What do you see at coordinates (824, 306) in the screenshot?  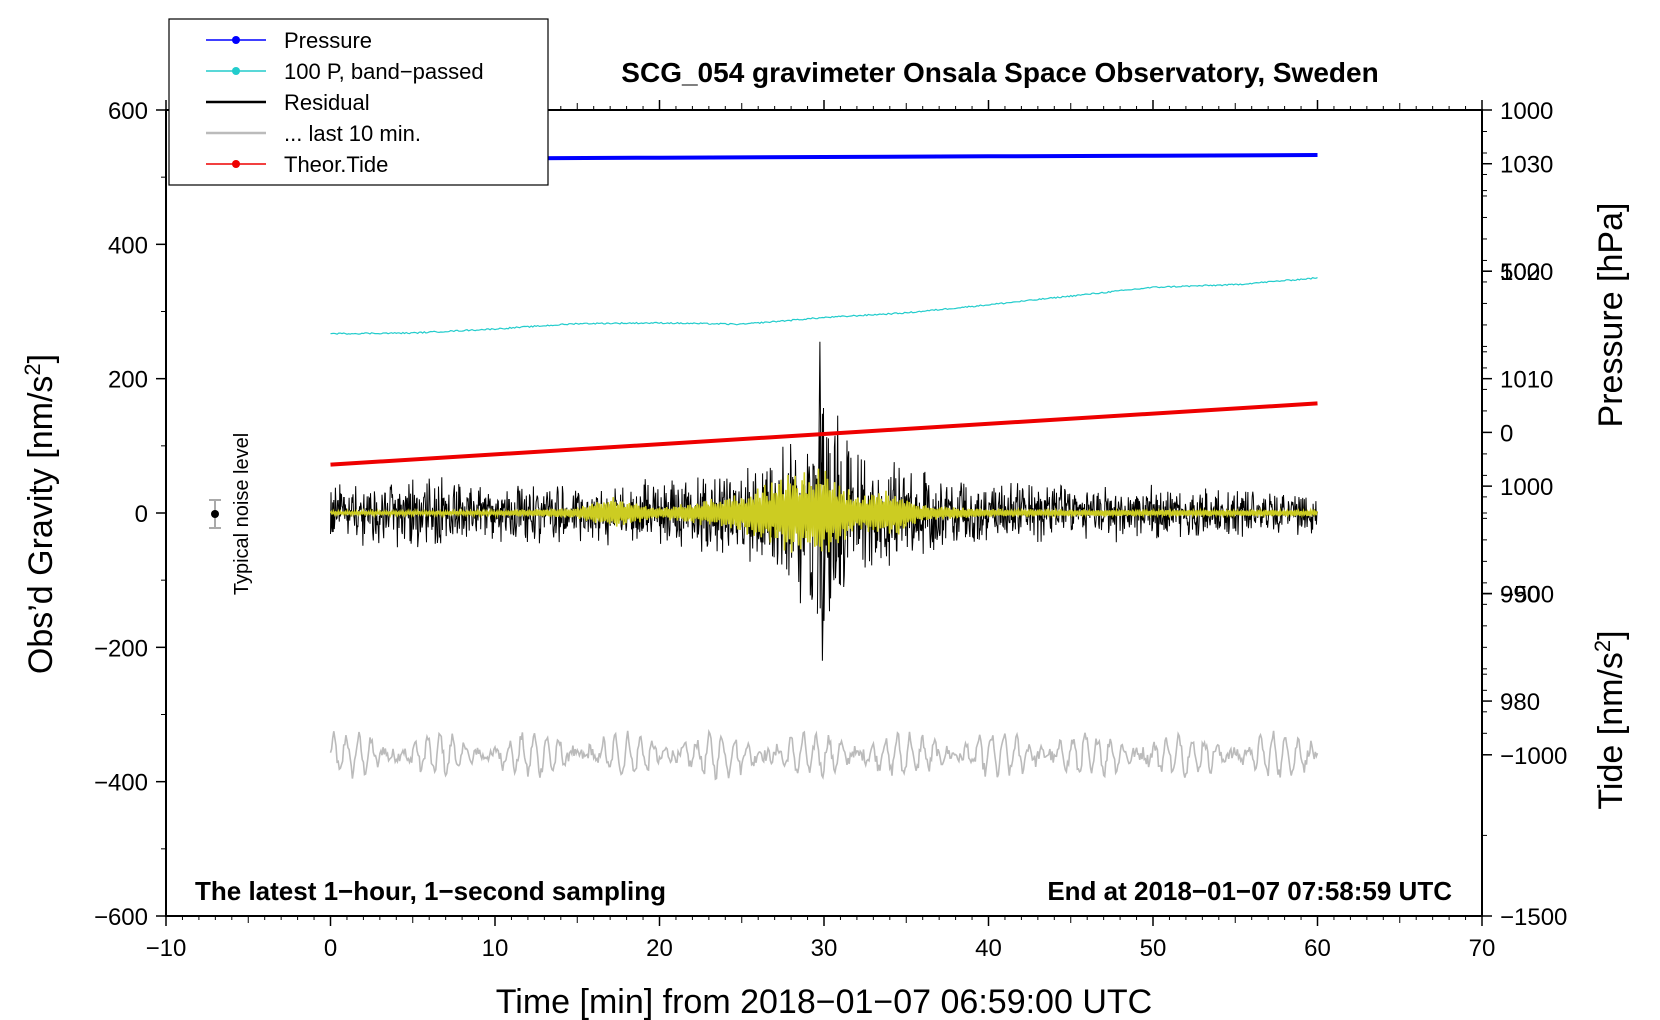 I see `series-band-passed` at bounding box center [824, 306].